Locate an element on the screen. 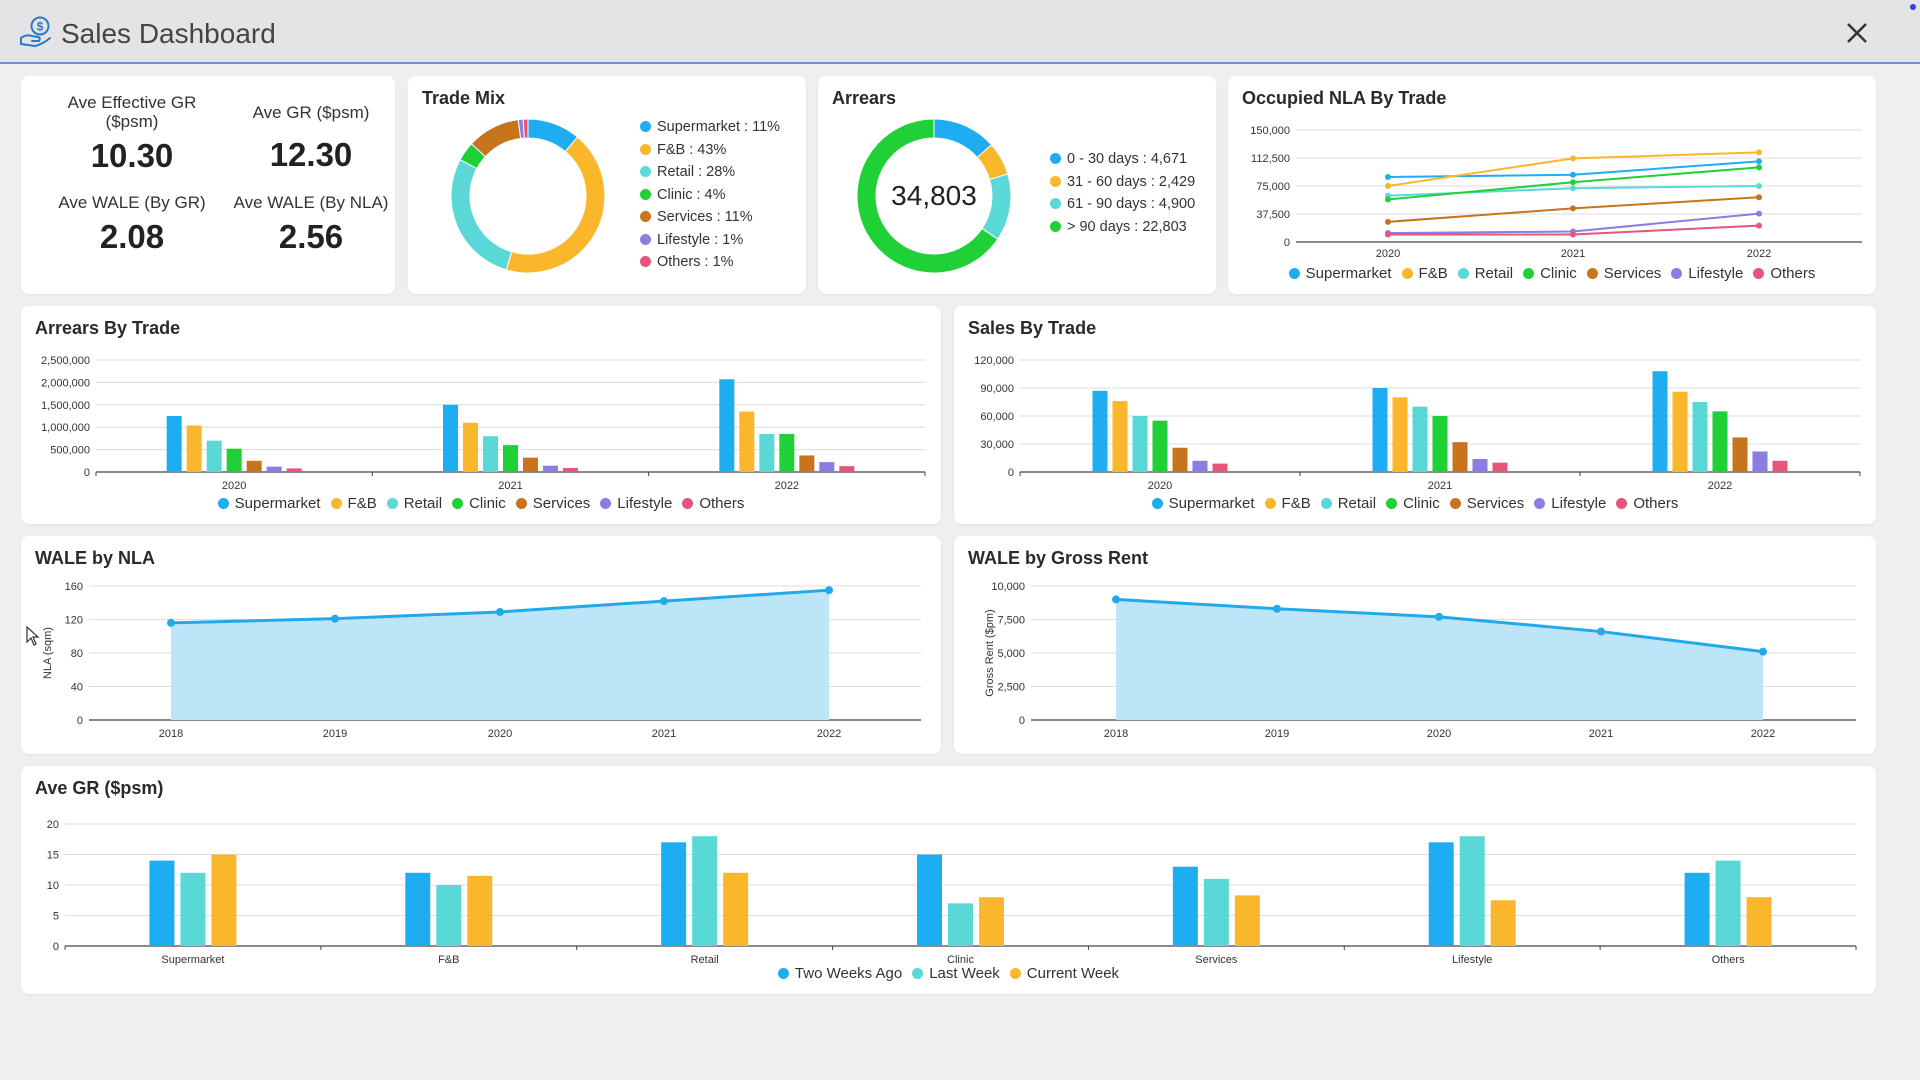 The width and height of the screenshot is (1920, 1080). legend-item: Retail : 28% is located at coordinates (710, 175).